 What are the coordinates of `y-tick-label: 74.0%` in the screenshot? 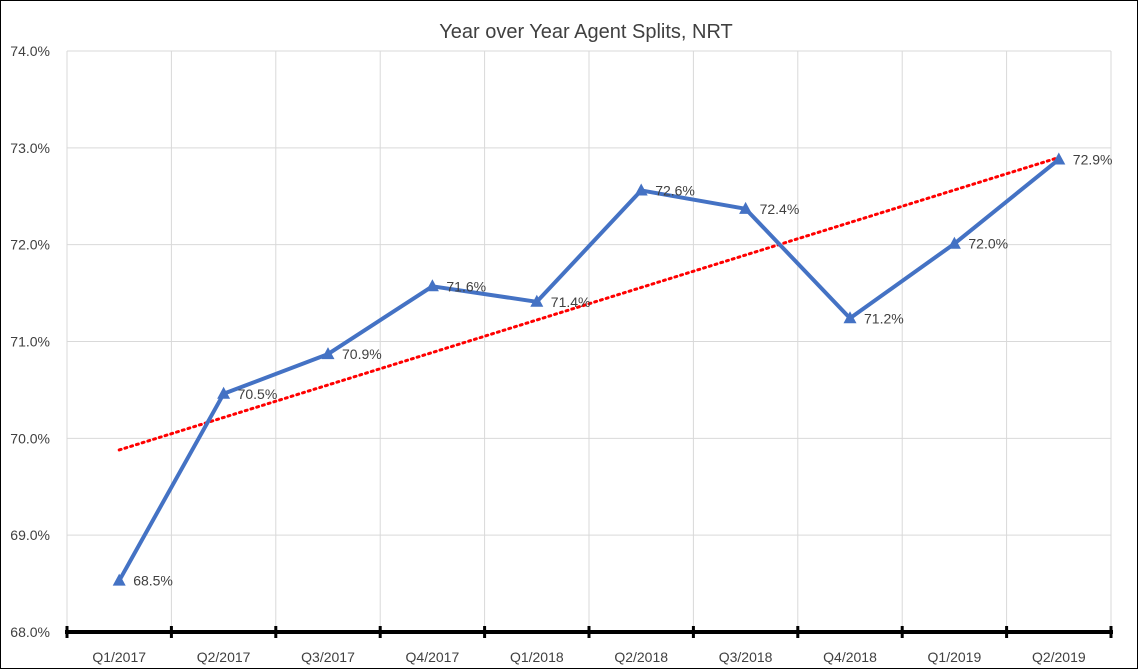 It's located at (30, 51).